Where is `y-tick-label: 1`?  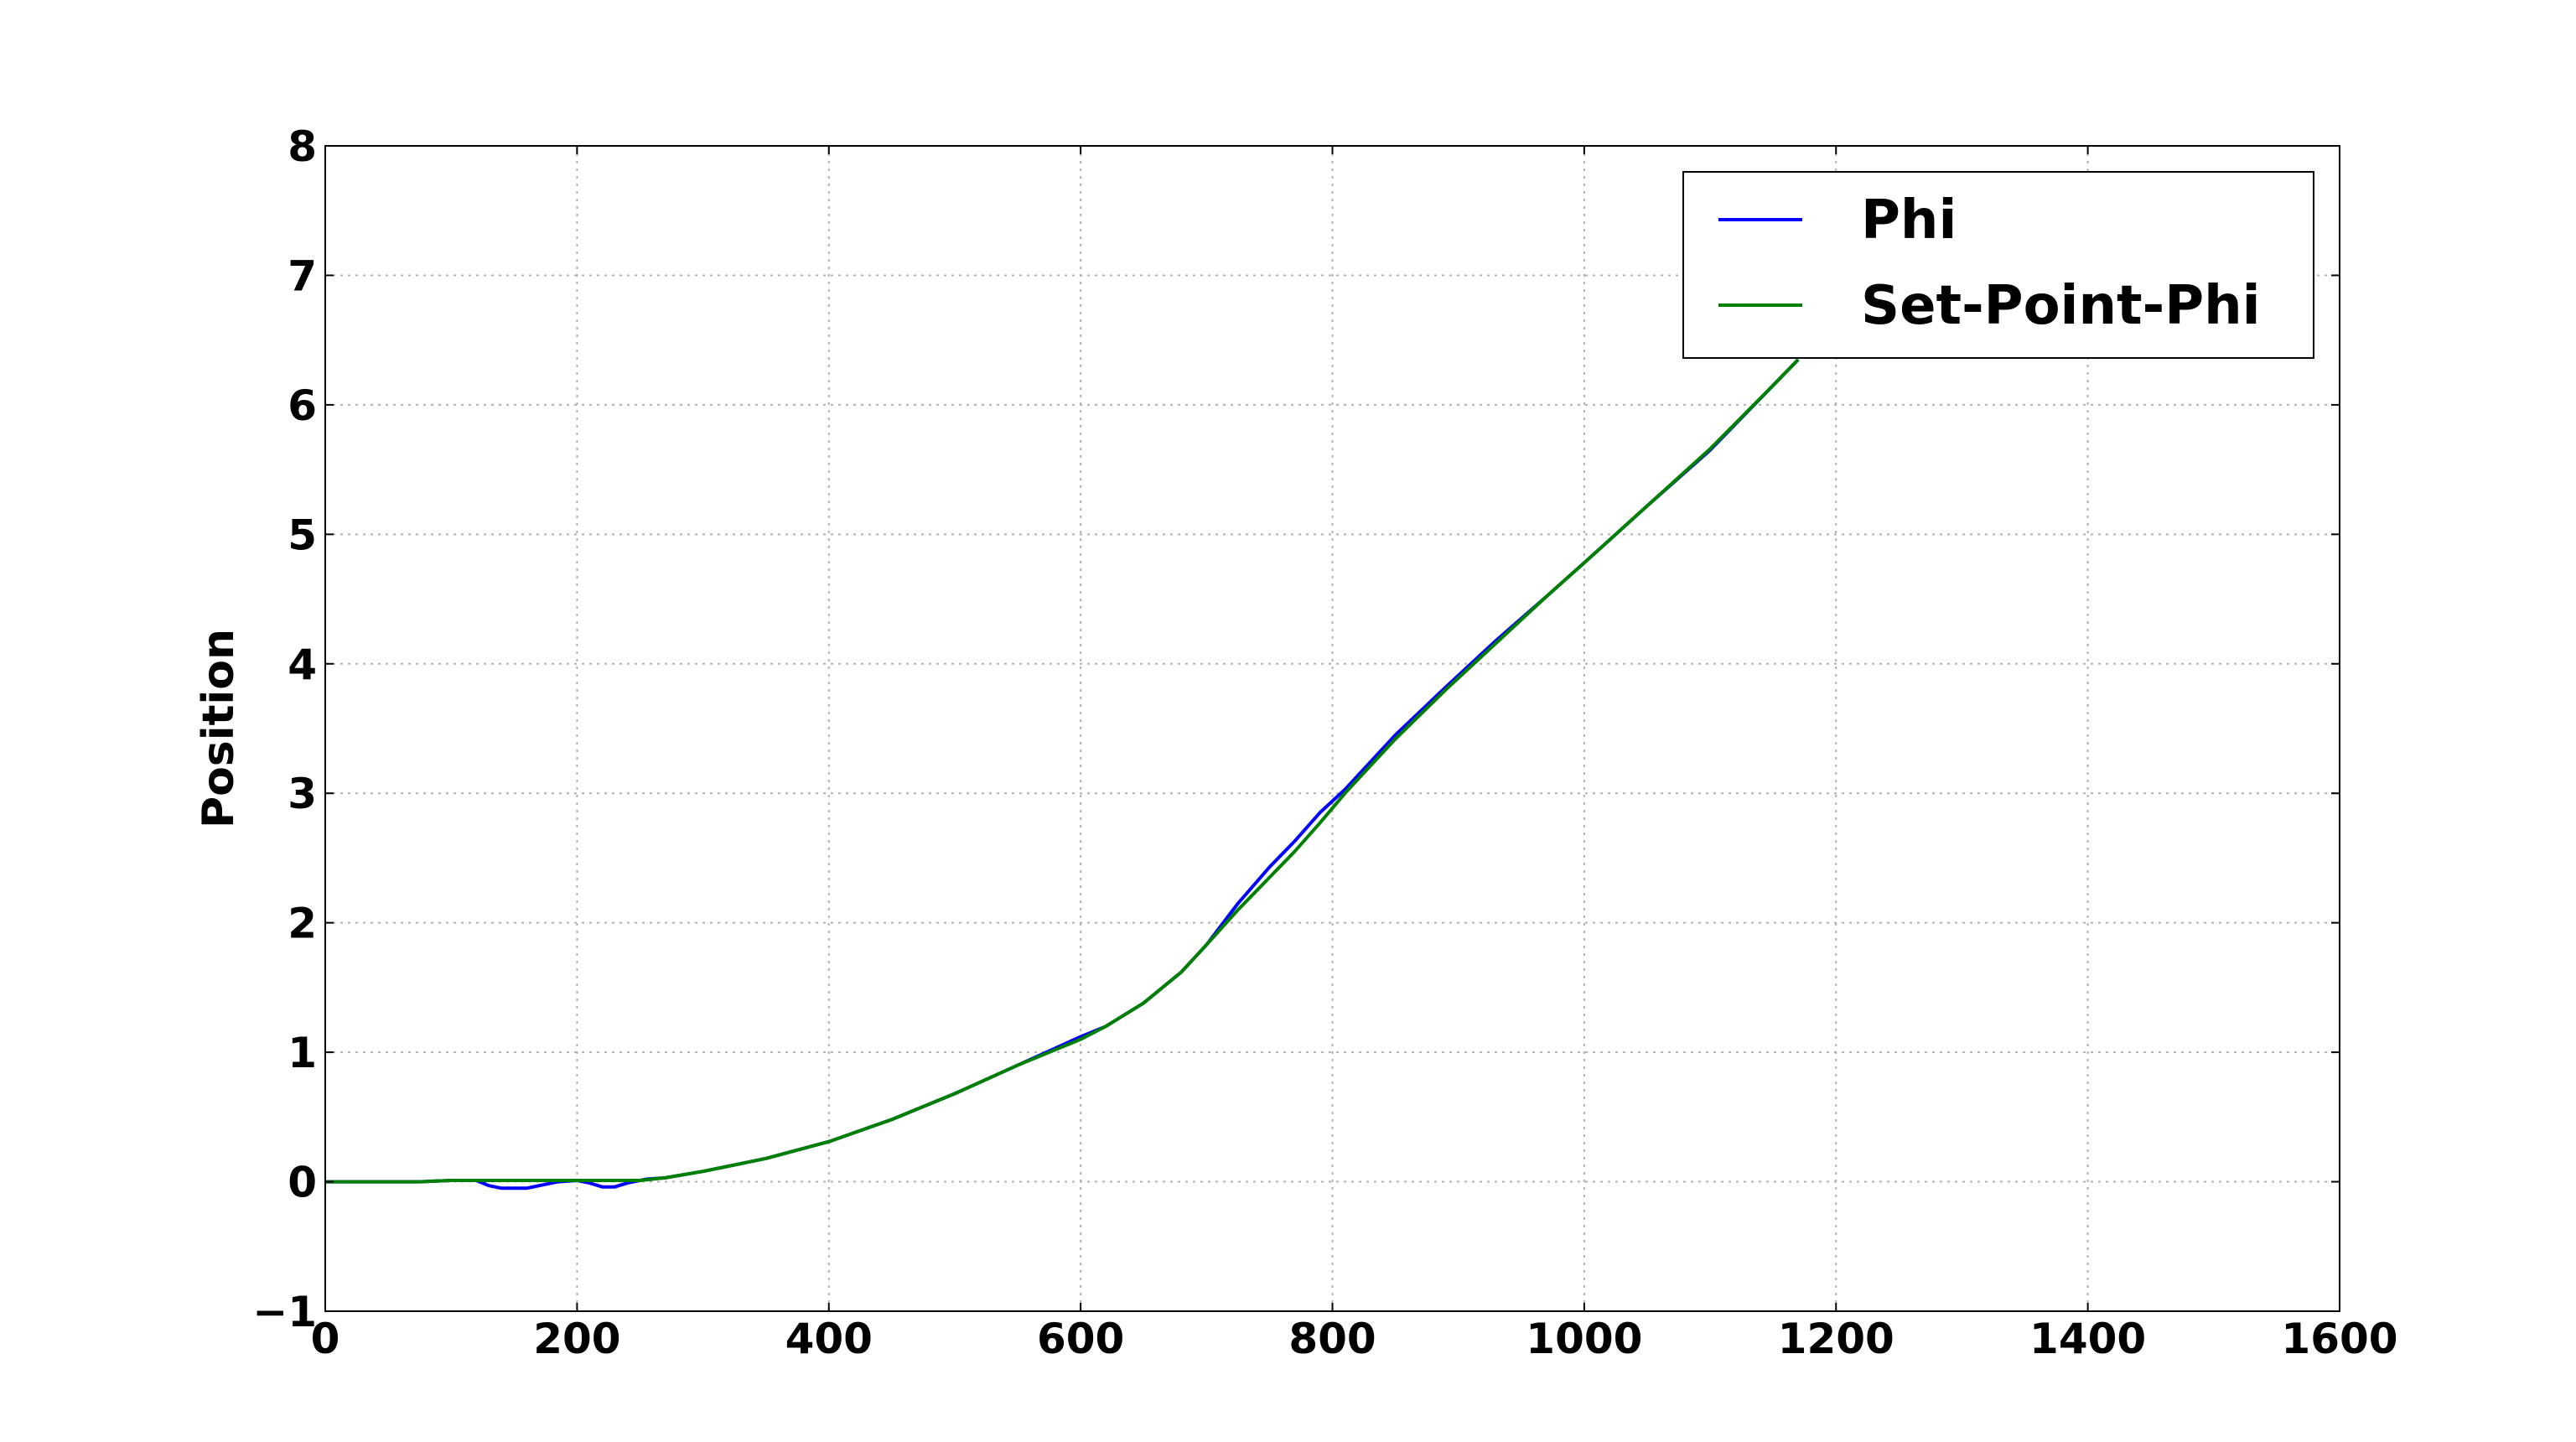
y-tick-label: 1 is located at coordinates (302, 1053).